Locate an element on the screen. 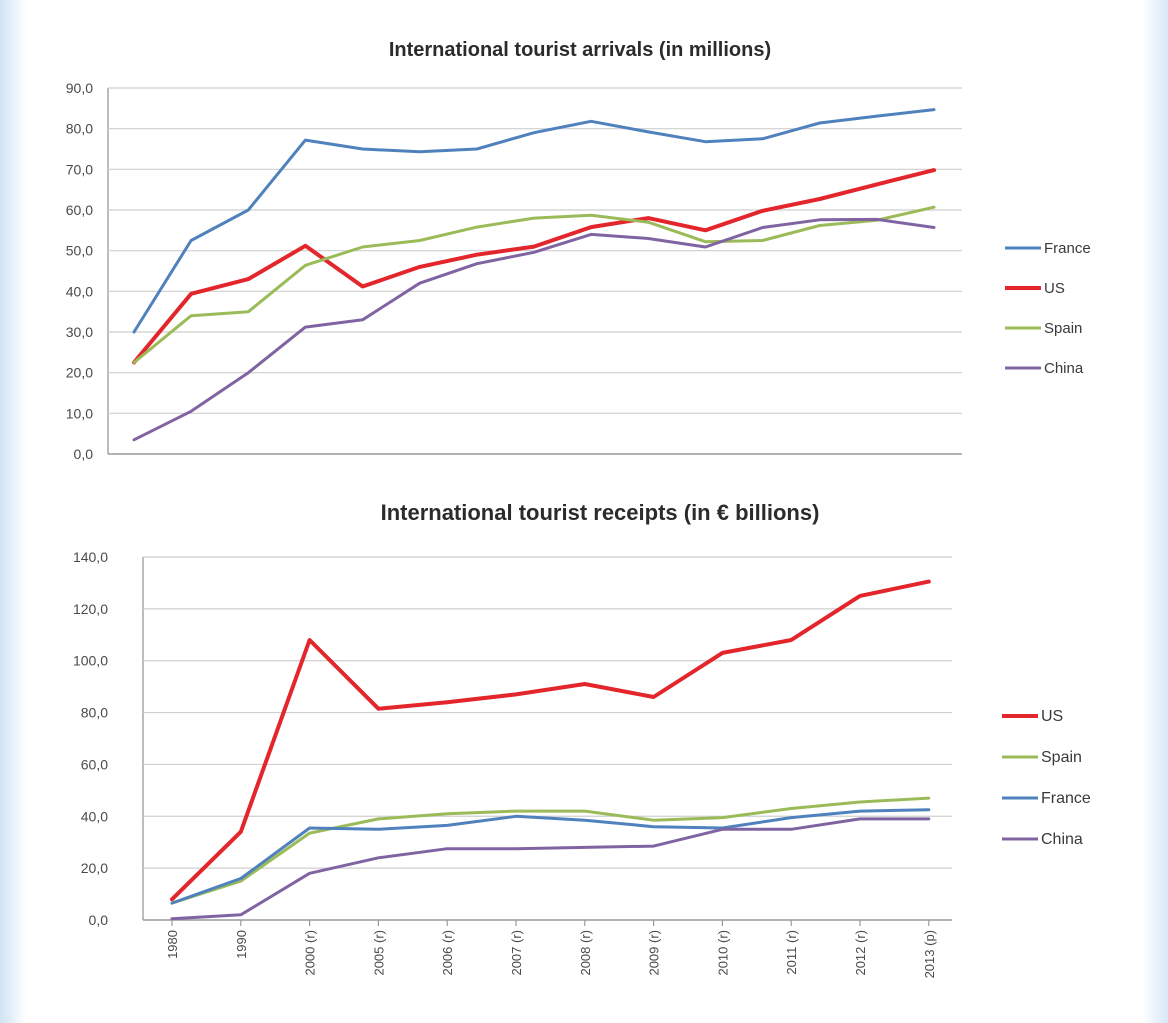 This screenshot has width=1168, height=1023. x-tick-label: 2006 (r) is located at coordinates (447, 953).